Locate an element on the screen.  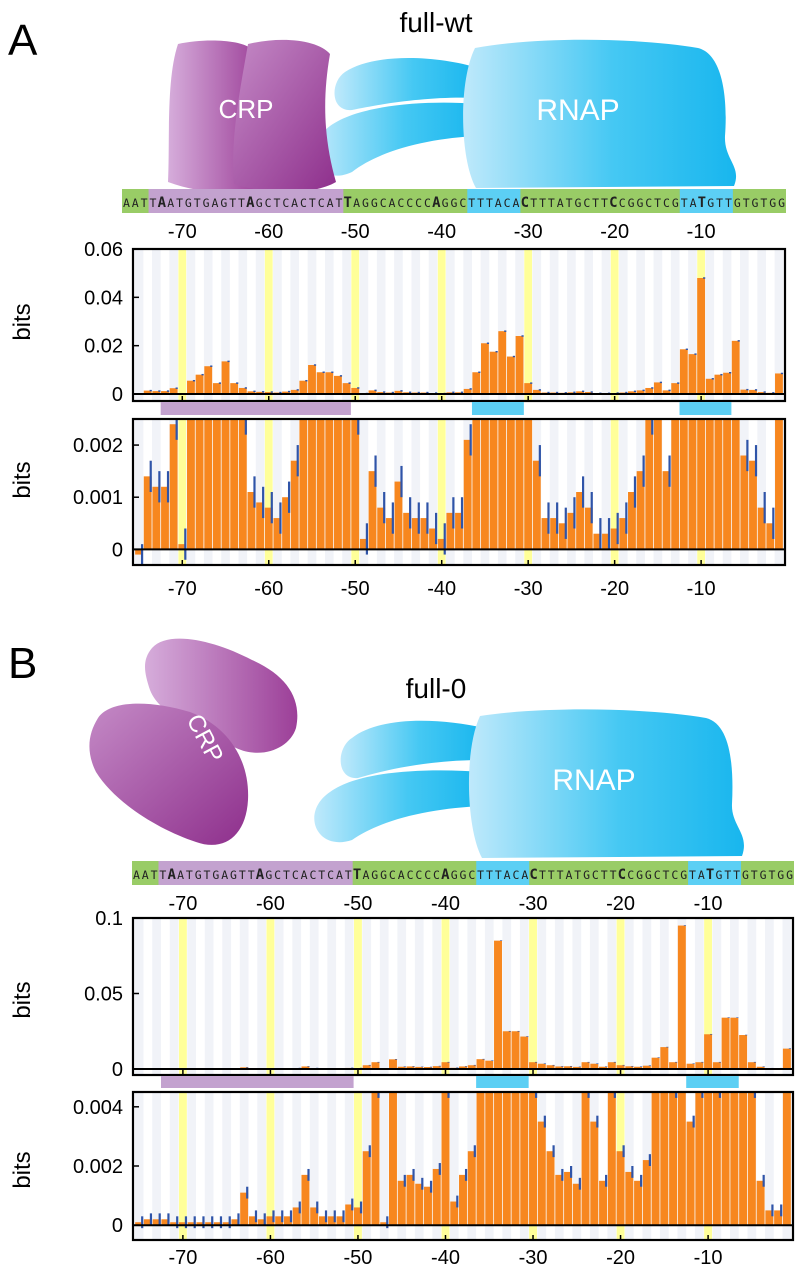
crp-label-a: CRP is located at coordinates (246, 109).